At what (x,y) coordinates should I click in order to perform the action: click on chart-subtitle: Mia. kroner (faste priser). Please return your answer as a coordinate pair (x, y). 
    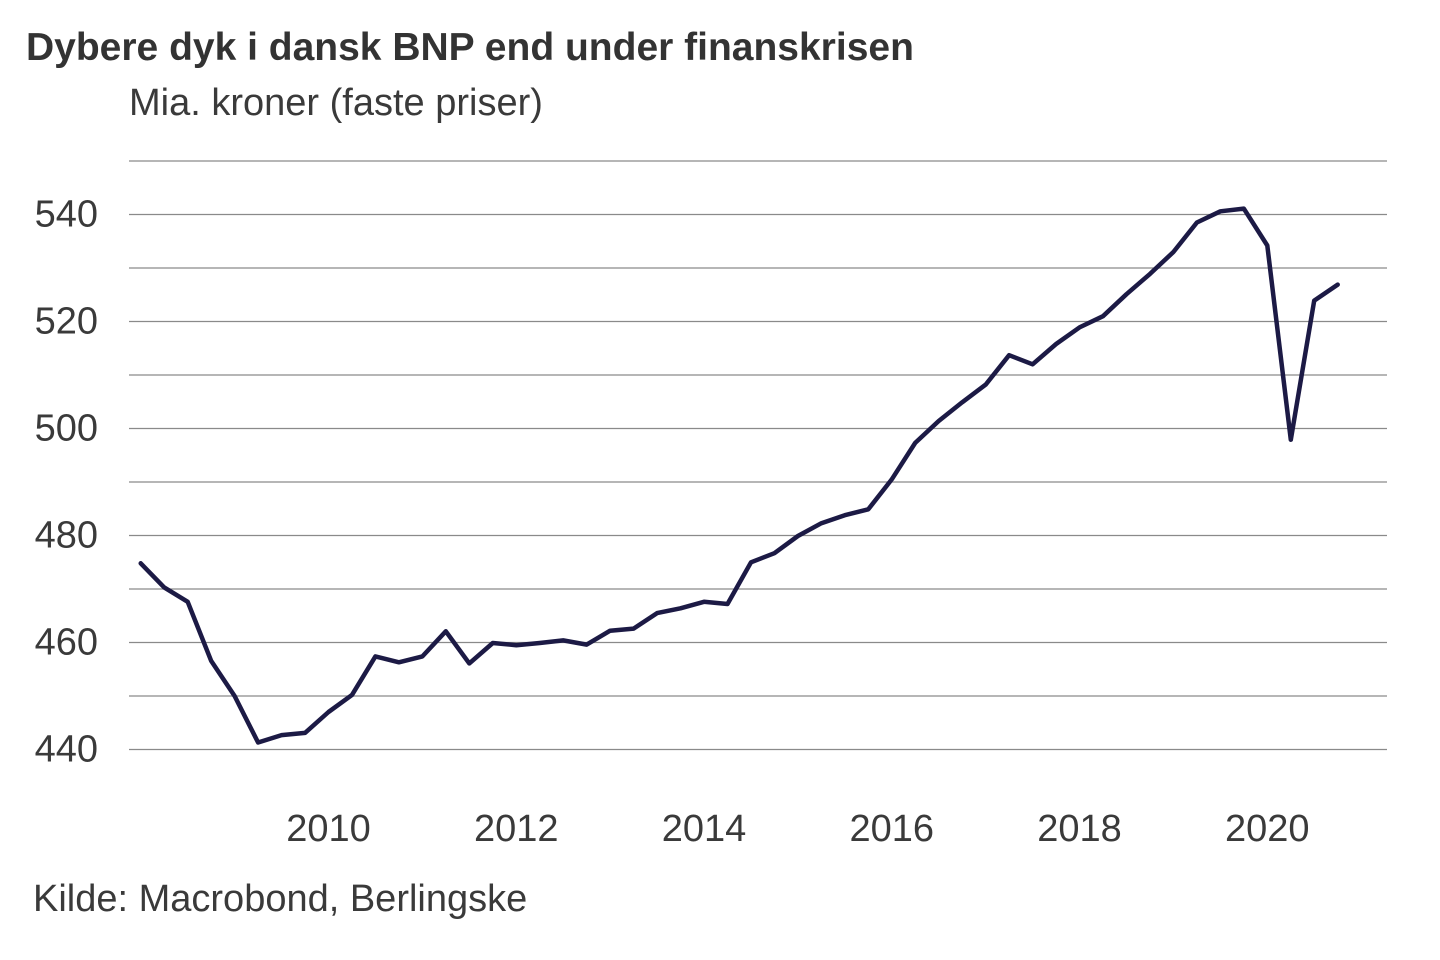
    Looking at the image, I should click on (336, 103).